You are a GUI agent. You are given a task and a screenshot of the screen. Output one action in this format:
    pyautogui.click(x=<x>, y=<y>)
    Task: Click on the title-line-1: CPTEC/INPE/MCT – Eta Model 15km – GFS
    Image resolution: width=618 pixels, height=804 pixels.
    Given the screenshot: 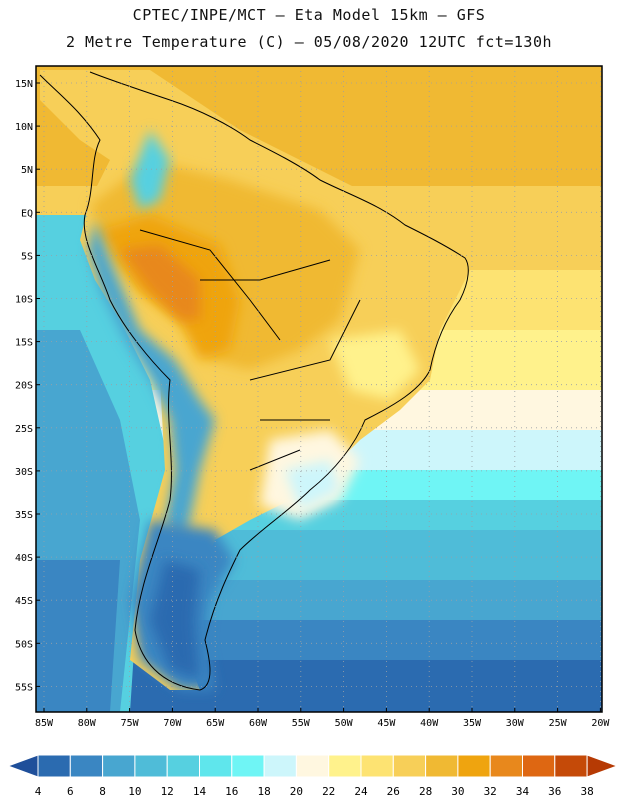 What is the action you would take?
    pyautogui.click(x=309, y=15)
    